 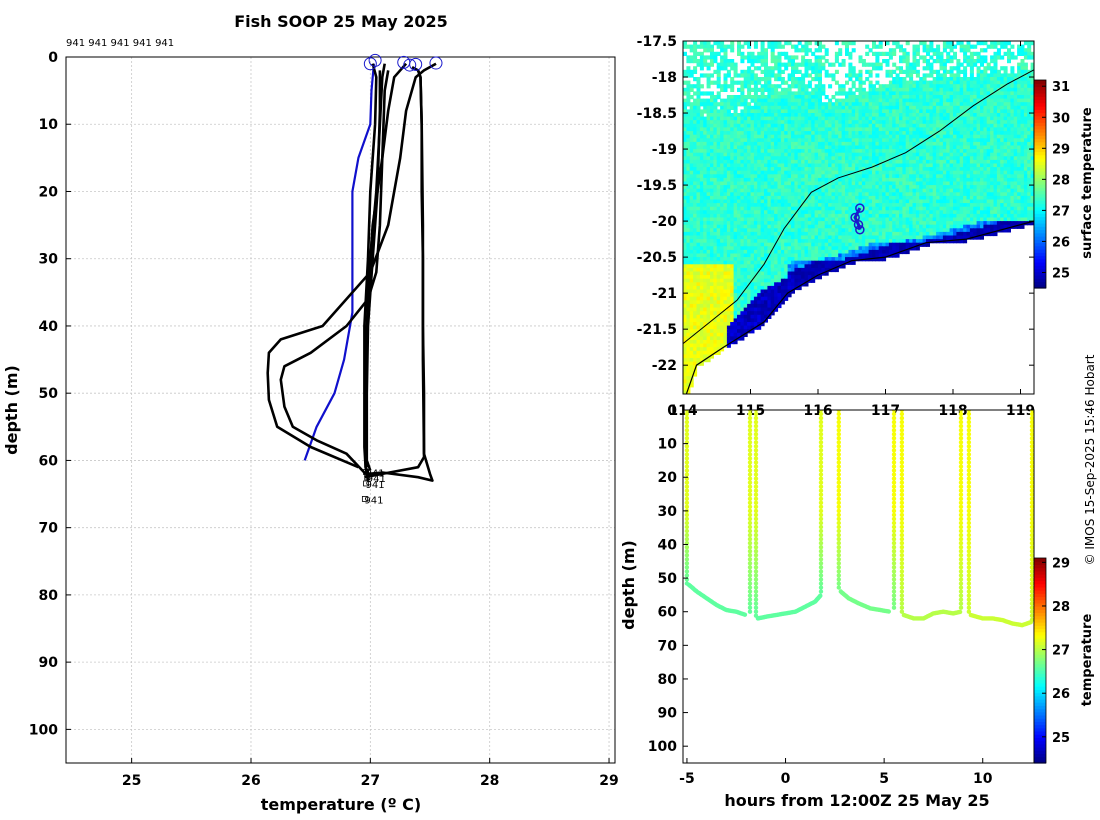 What do you see at coordinates (49, 192) in the screenshot?
I see `y-tick-label: 20` at bounding box center [49, 192].